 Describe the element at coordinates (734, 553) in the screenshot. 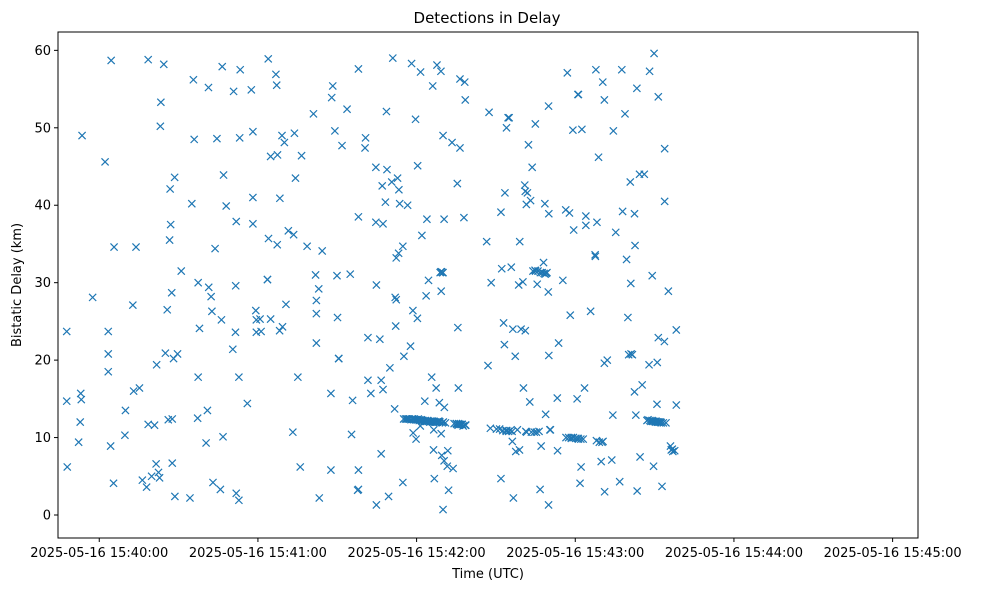

I see `x-tick-label: 2025-05-16 15:44:00` at that location.